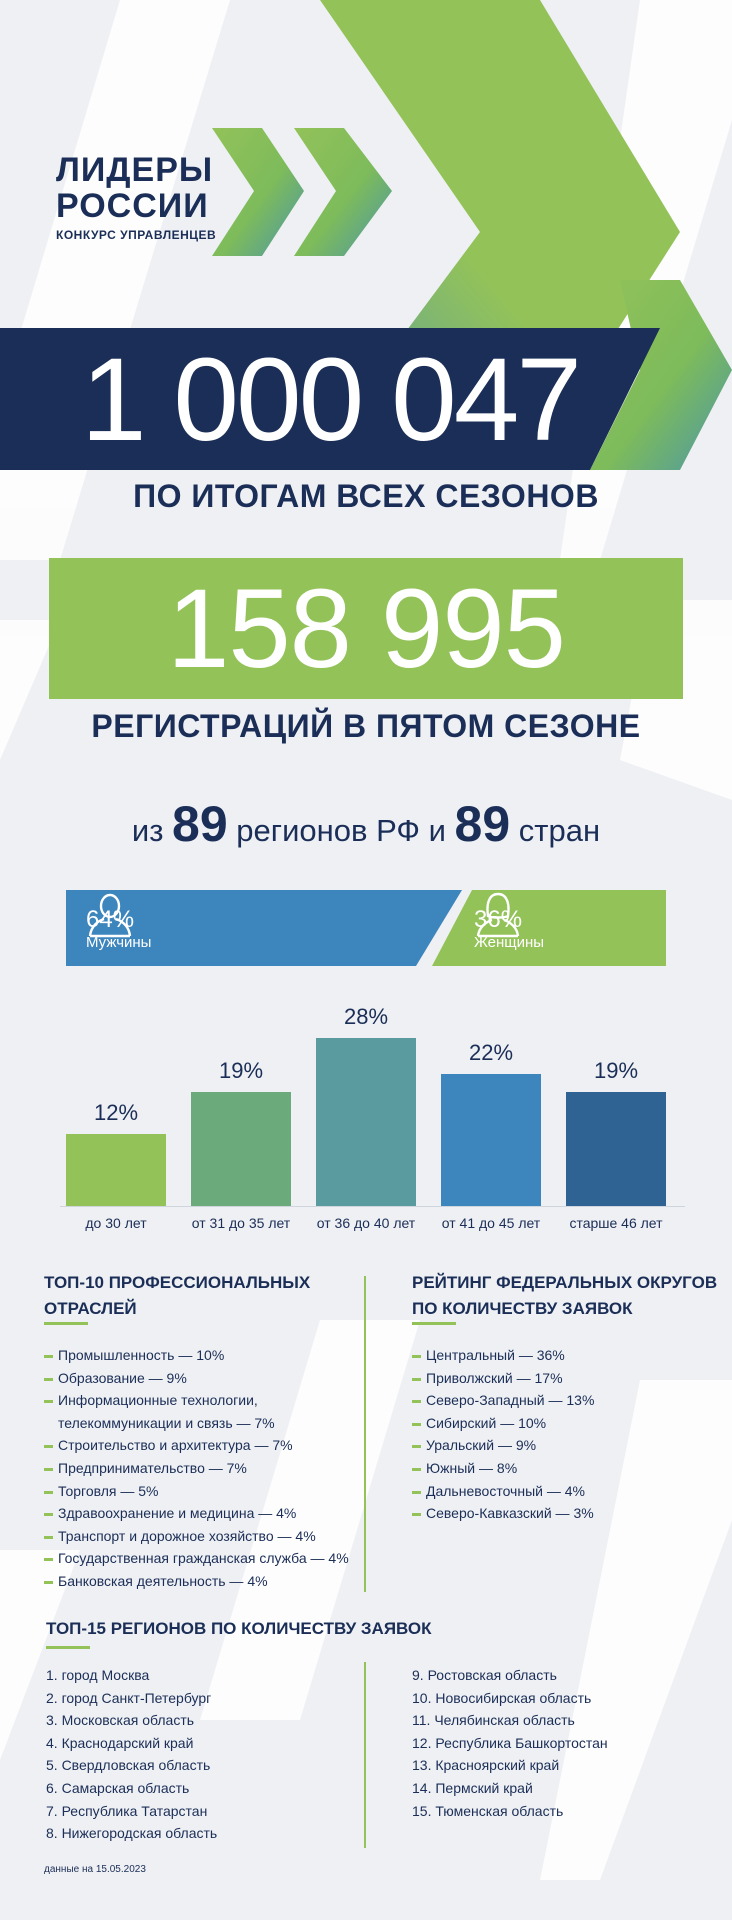  I want to click on region-item: 15. Тюменская область, so click(488, 1810).